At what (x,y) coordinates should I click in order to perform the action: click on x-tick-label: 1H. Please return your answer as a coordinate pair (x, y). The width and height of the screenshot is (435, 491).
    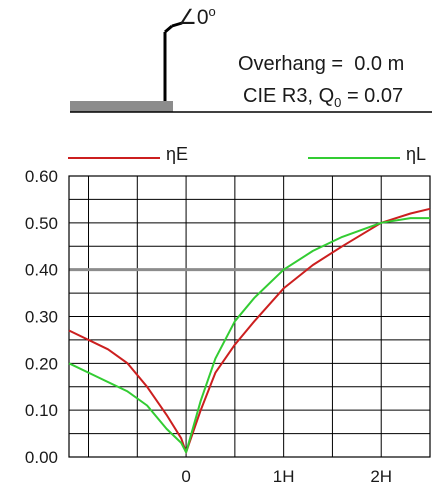
    Looking at the image, I should click on (284, 476).